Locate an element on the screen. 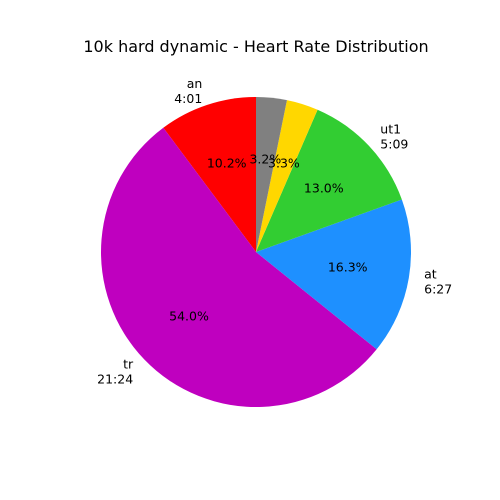 The width and height of the screenshot is (500, 500). pie-outer-label: an 4:01 is located at coordinates (188, 91).